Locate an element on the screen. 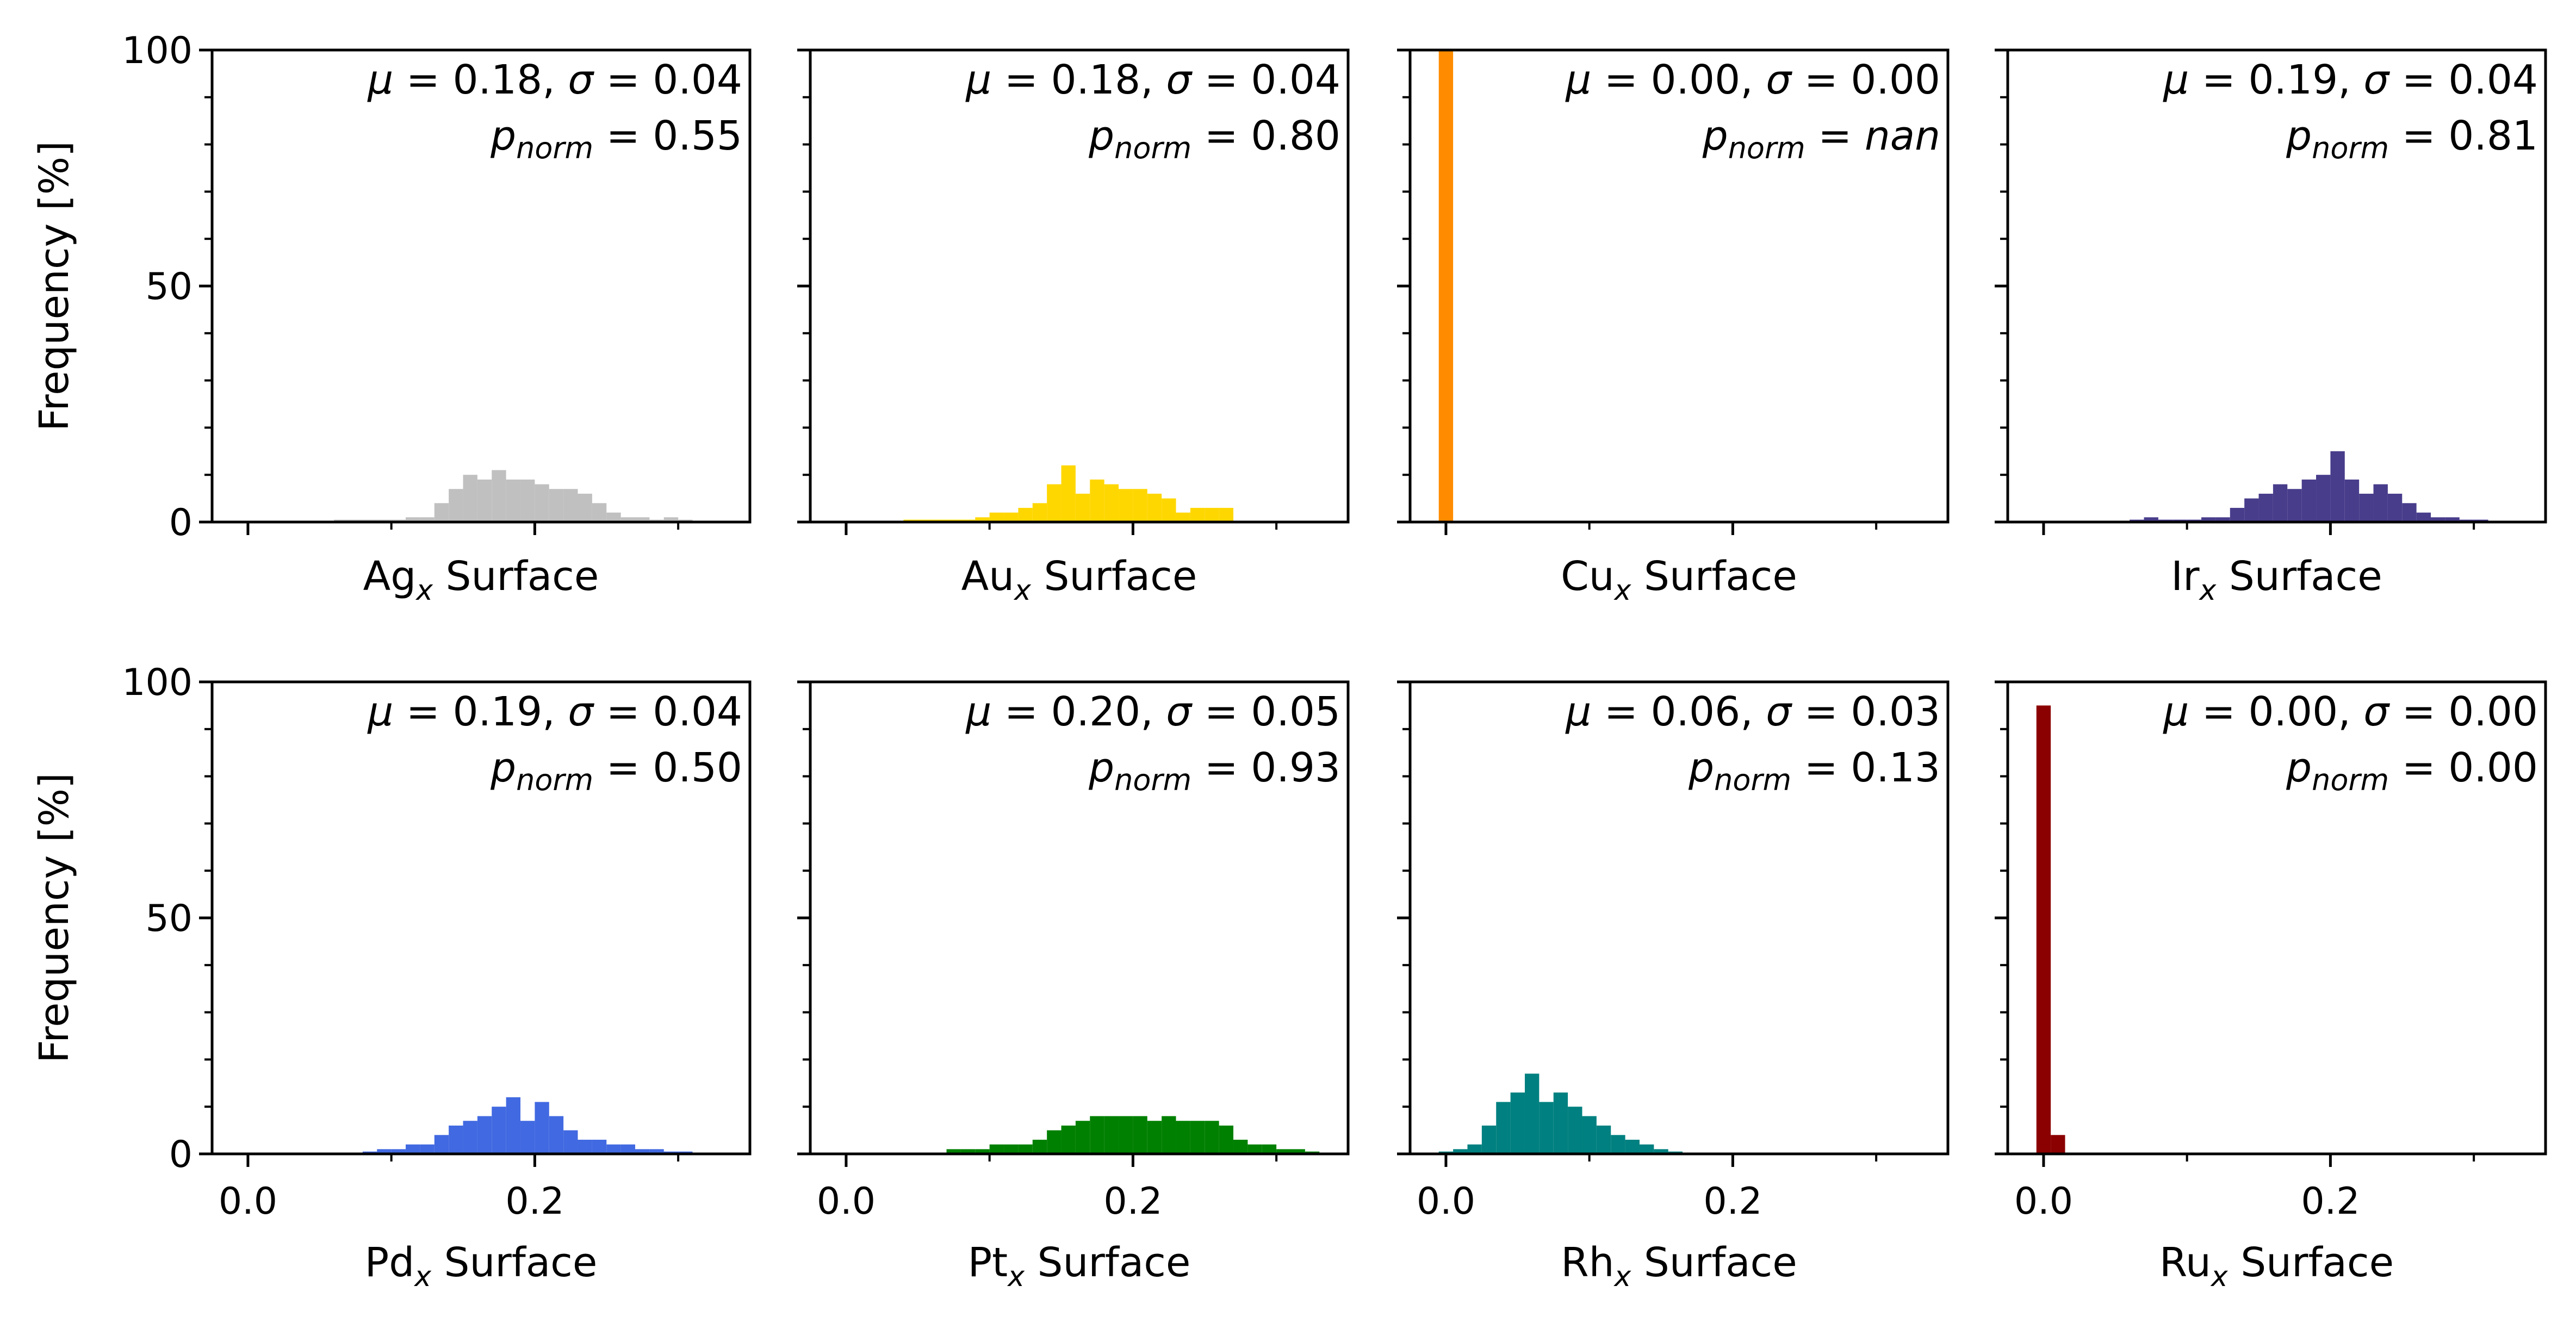  y-tick-label: 50 is located at coordinates (169, 286).